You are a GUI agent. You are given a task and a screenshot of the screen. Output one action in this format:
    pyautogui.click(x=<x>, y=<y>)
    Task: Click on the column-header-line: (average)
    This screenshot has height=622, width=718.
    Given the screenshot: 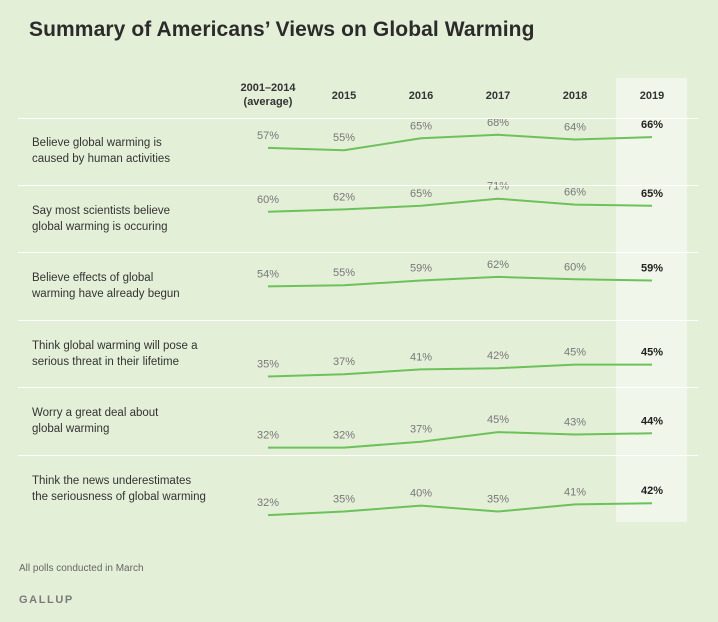 What is the action you would take?
    pyautogui.click(x=268, y=102)
    